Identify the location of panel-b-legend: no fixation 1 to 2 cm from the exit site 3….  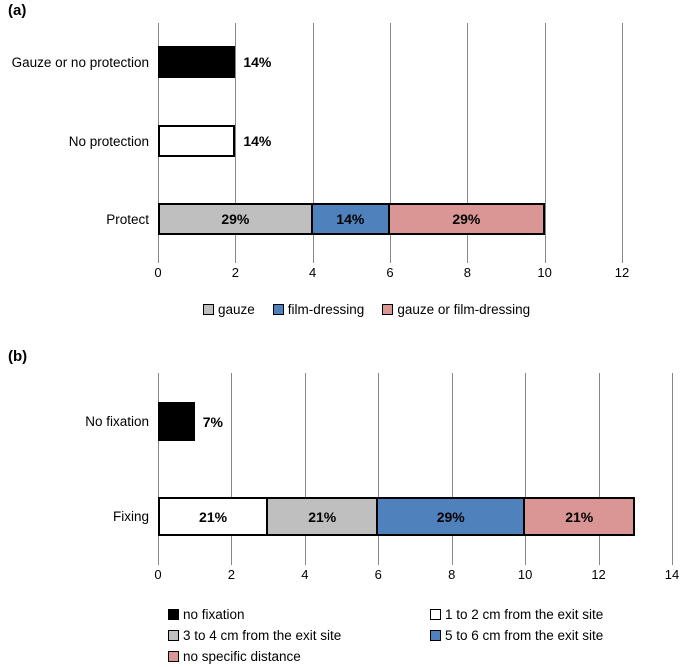
(385, 635).